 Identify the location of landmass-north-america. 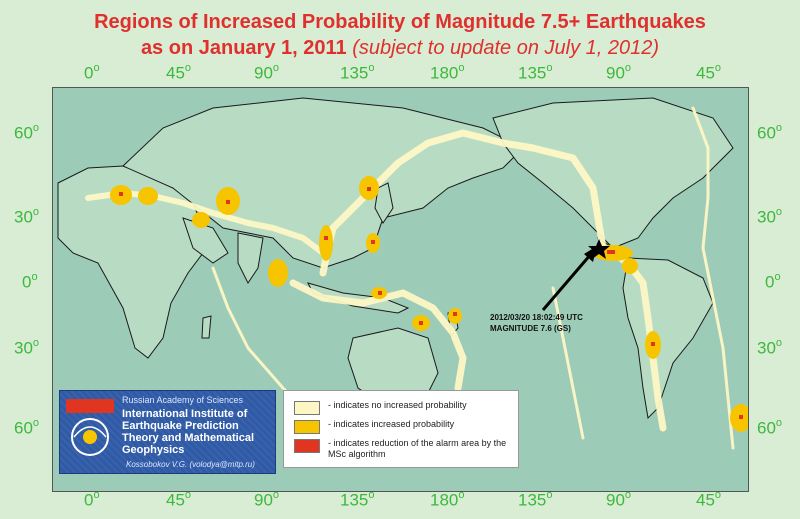
(613, 173).